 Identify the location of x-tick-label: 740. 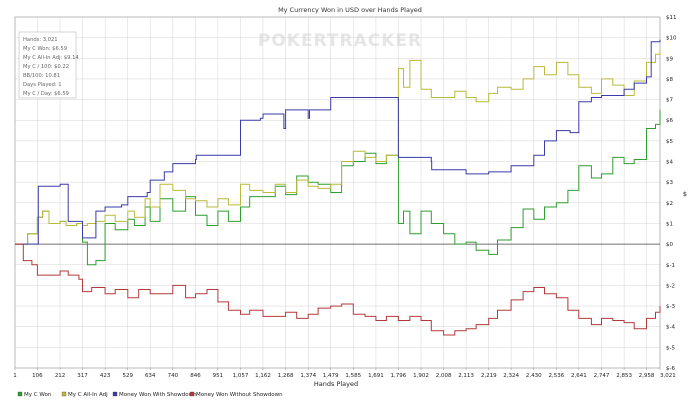
(173, 376).